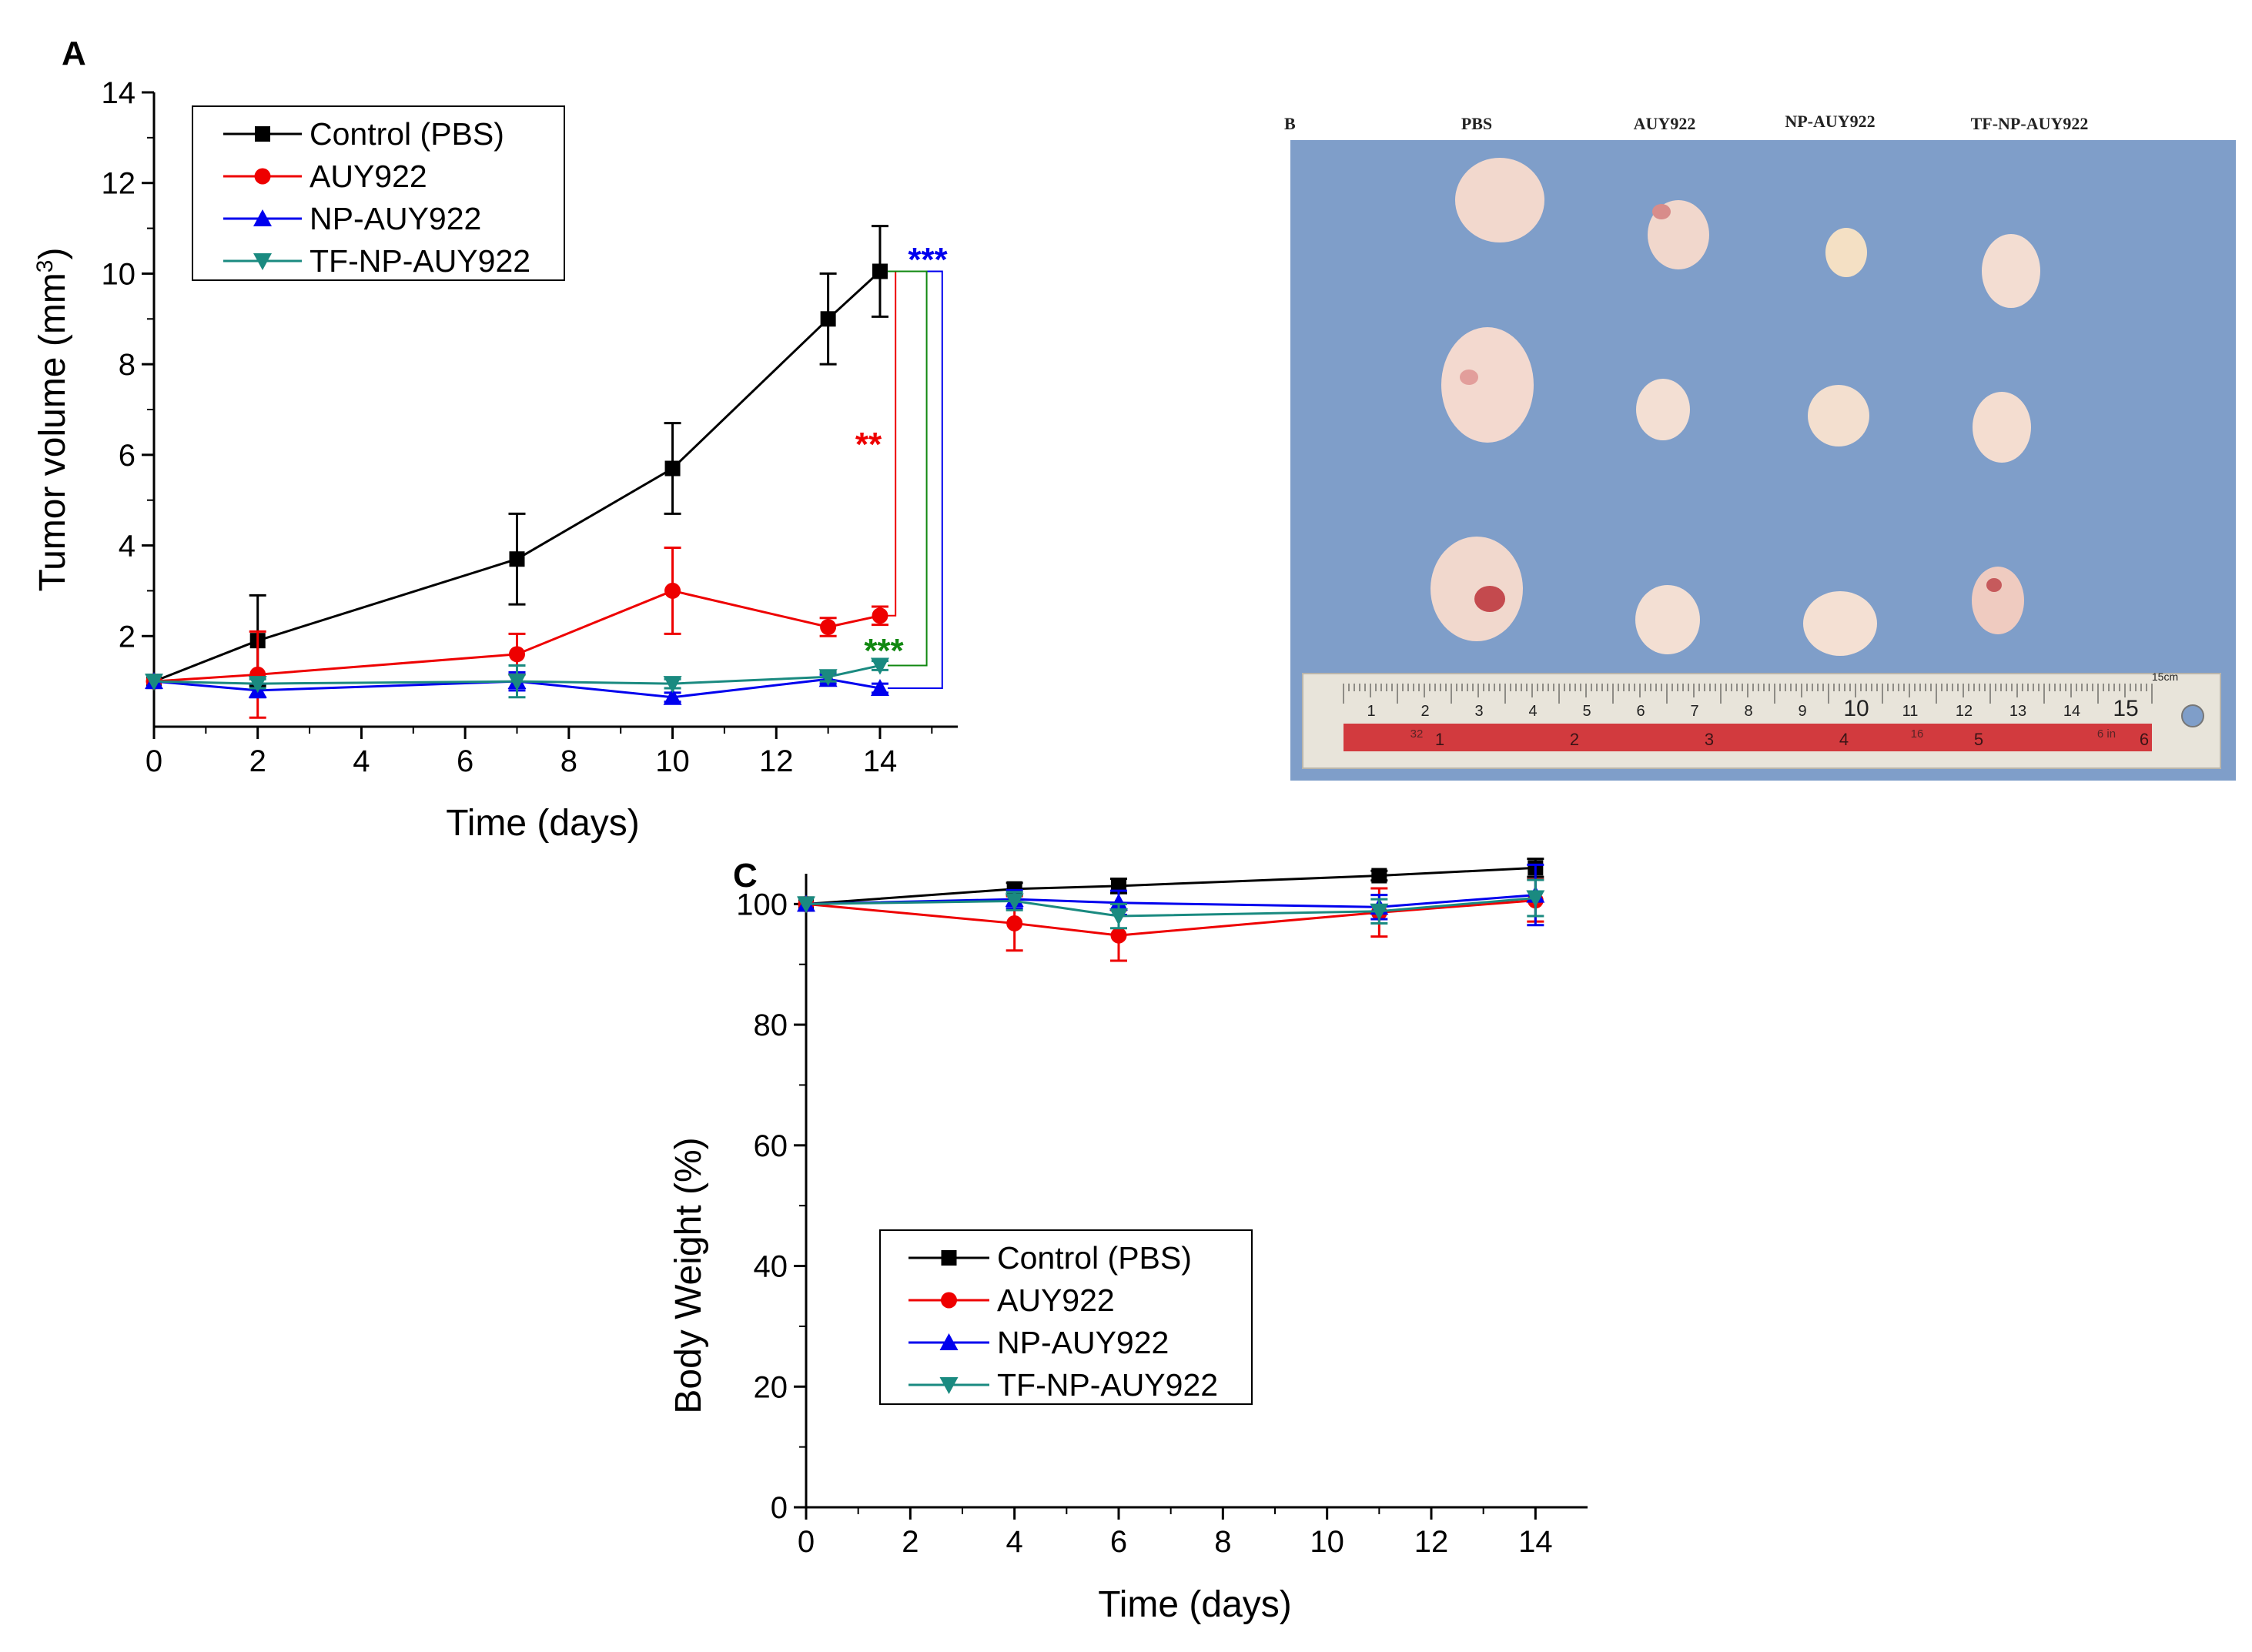 The width and height of the screenshot is (2252, 1652). What do you see at coordinates (127, 546) in the screenshot?
I see `y-tick-label: 4` at bounding box center [127, 546].